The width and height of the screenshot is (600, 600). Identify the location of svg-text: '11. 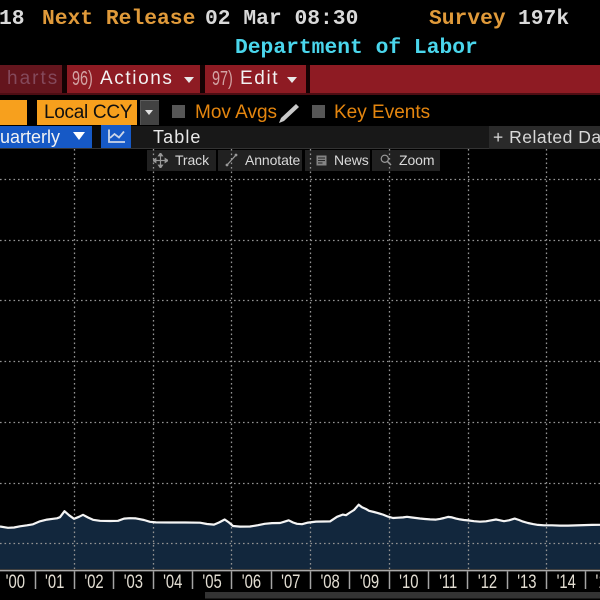
(448, 581).